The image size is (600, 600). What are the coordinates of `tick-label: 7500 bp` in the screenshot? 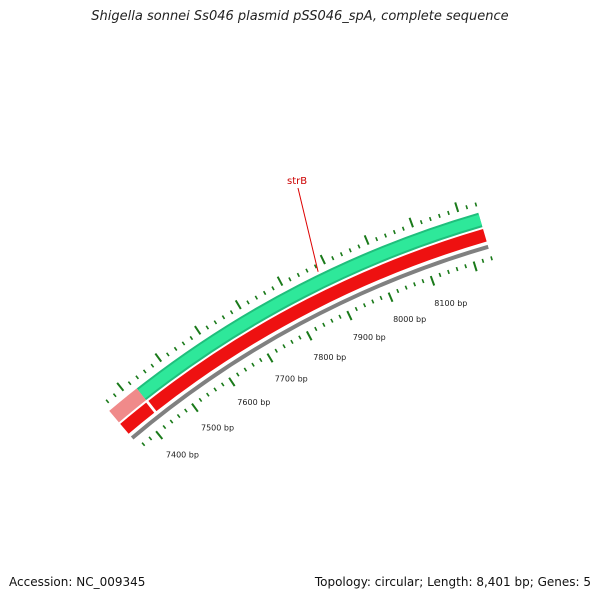 It's located at (217, 427).